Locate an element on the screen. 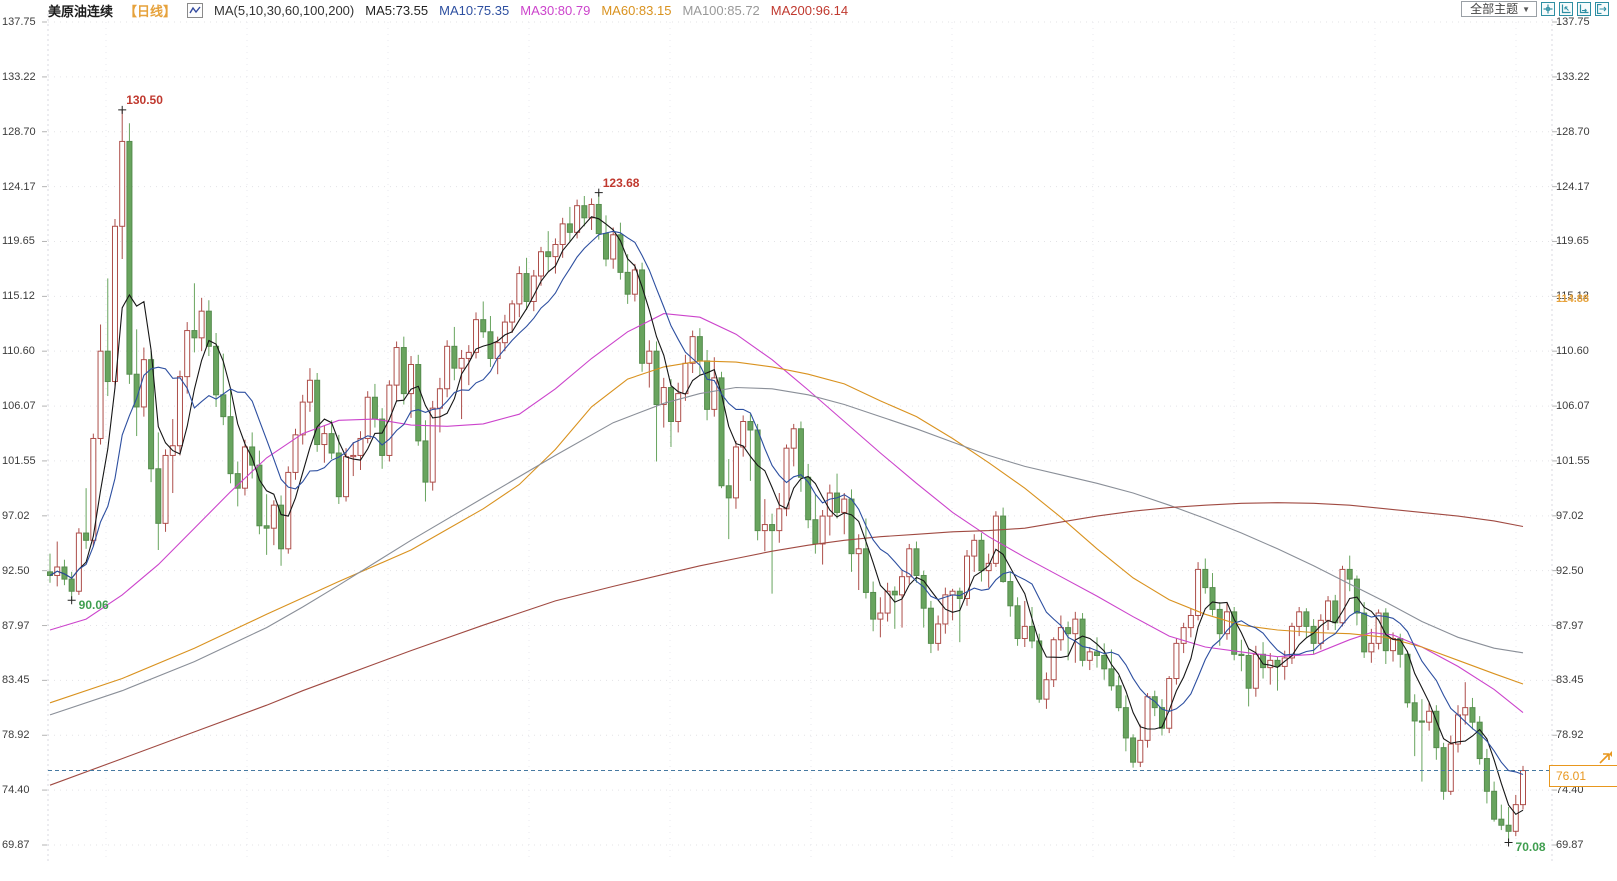 Image resolution: width=1617 pixels, height=881 pixels. ma-legend-item: MA100:85.72 is located at coordinates (721, 10).